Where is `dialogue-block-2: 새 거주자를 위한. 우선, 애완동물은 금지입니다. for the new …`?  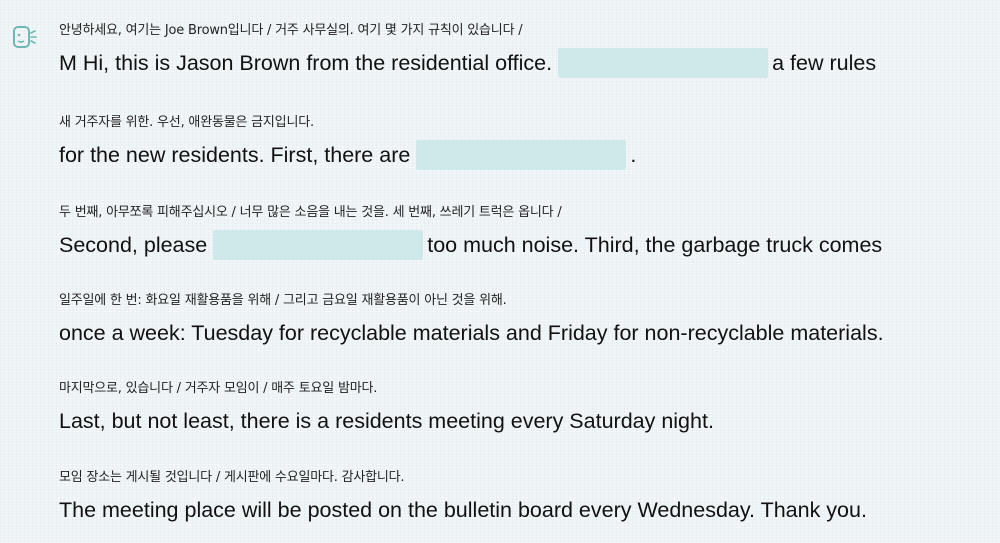 dialogue-block-2: 새 거주자를 위한. 우선, 애완동물은 금지입니다. for the new … is located at coordinates (524, 142).